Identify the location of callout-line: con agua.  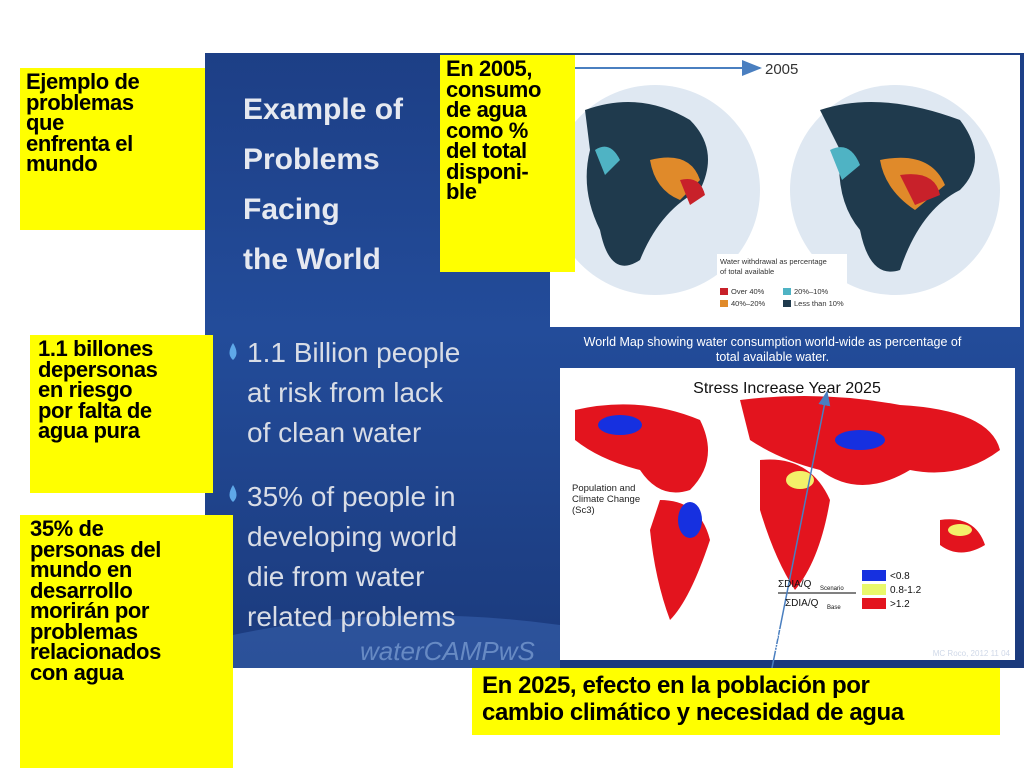
(77, 672).